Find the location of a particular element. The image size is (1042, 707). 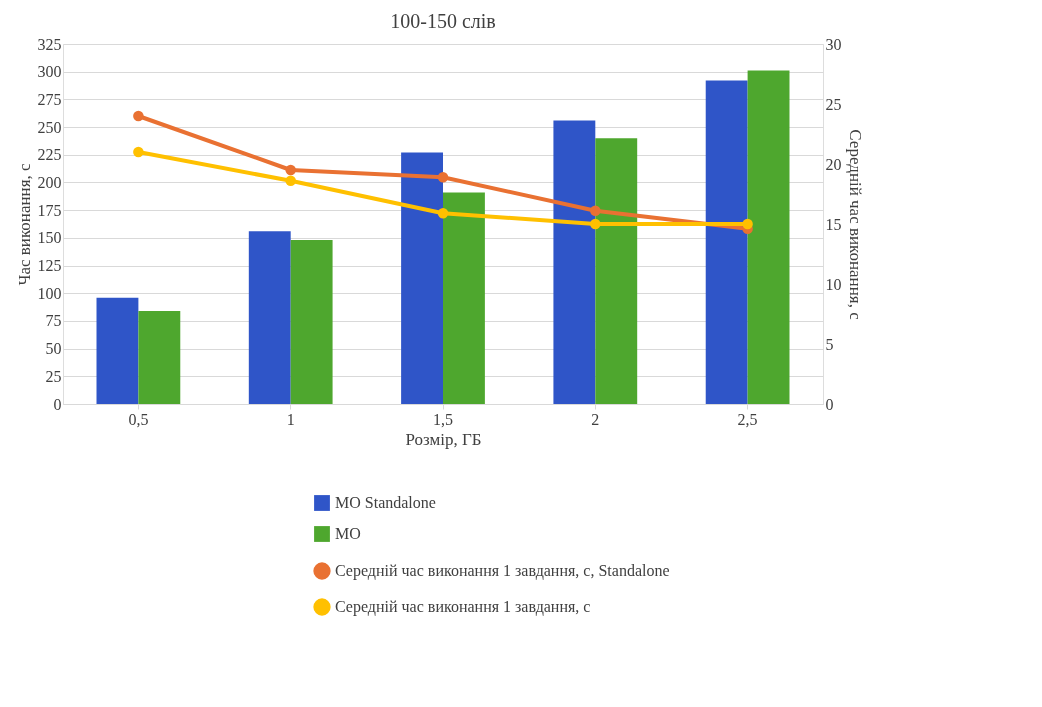

y2-tick-label: 25 is located at coordinates (833, 104).